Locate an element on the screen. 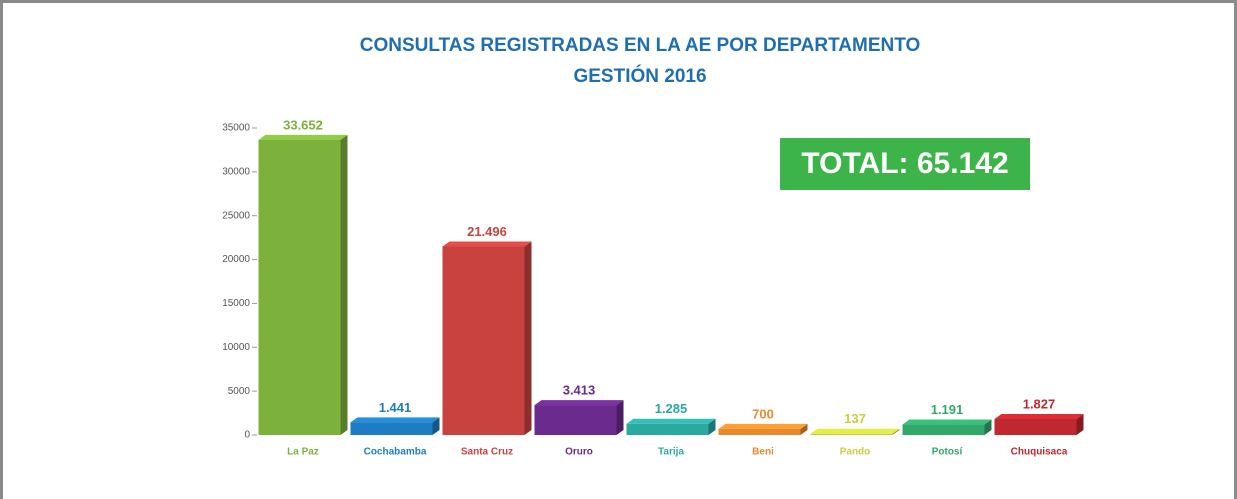 The image size is (1237, 499). x-tick-label: Oruro is located at coordinates (579, 452).